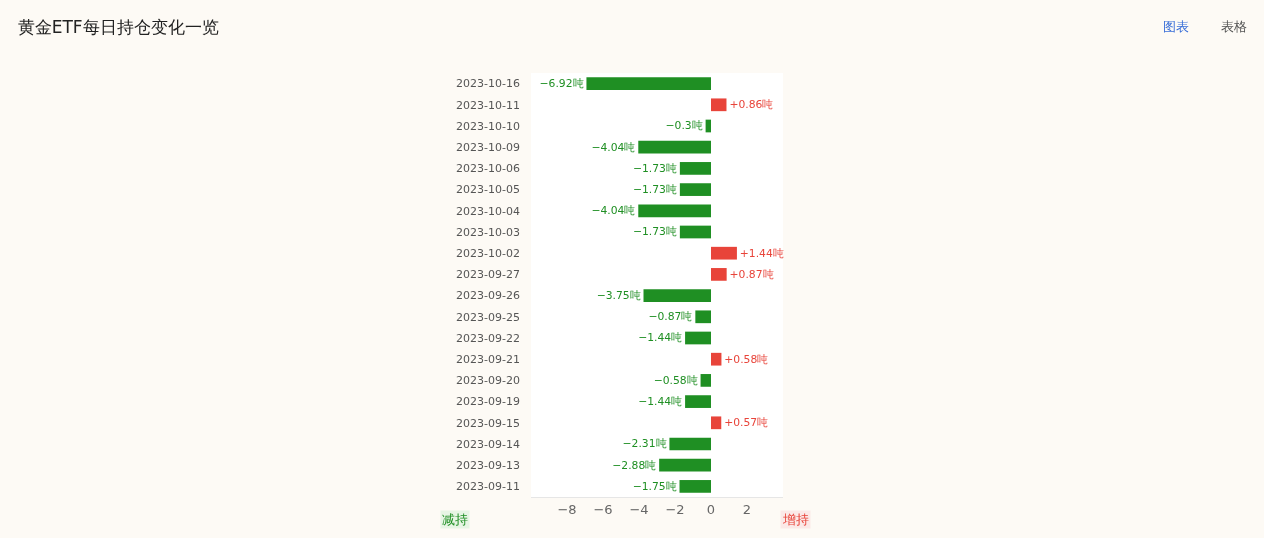 The height and width of the screenshot is (538, 1264). What do you see at coordinates (488, 381) in the screenshot?
I see `y-tick-label: 2023-09-20` at bounding box center [488, 381].